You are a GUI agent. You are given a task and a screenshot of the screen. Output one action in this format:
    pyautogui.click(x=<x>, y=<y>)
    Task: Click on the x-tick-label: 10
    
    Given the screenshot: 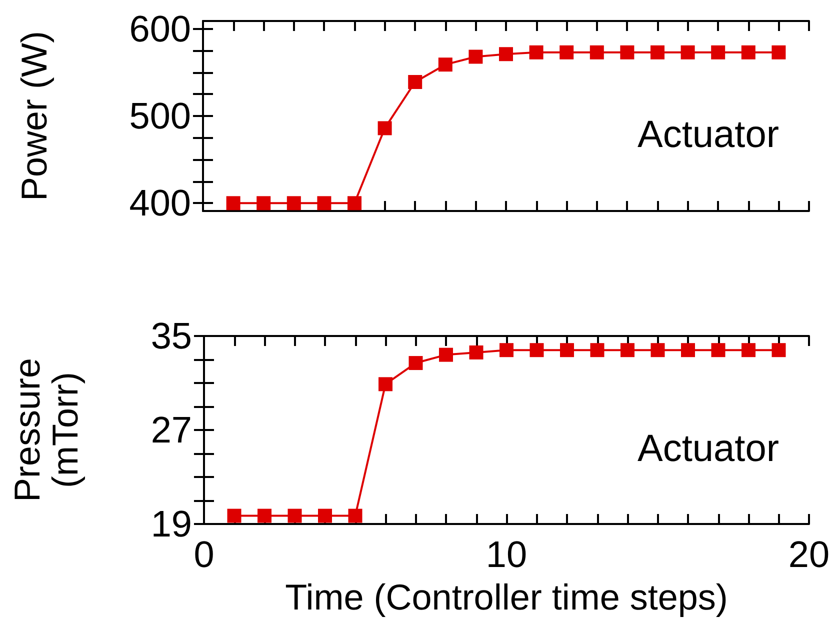 What is the action you would take?
    pyautogui.click(x=507, y=554)
    